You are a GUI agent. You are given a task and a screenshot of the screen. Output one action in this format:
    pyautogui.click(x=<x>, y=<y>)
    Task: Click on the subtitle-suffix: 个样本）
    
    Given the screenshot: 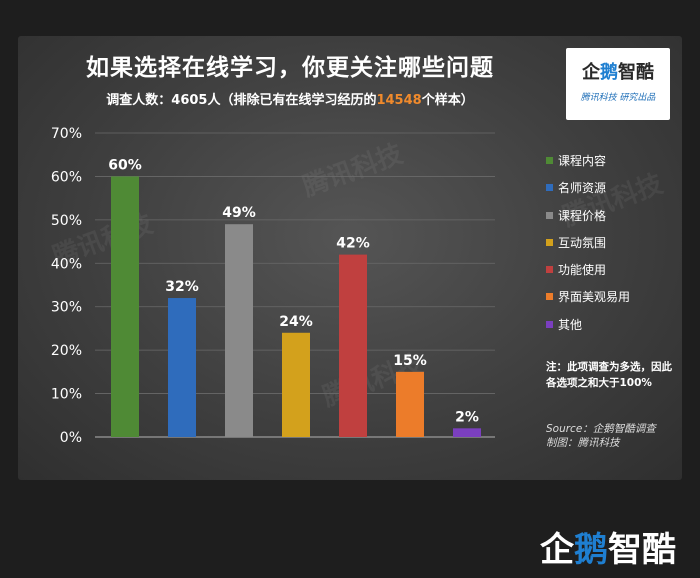 What is the action you would take?
    pyautogui.click(x=447, y=100)
    